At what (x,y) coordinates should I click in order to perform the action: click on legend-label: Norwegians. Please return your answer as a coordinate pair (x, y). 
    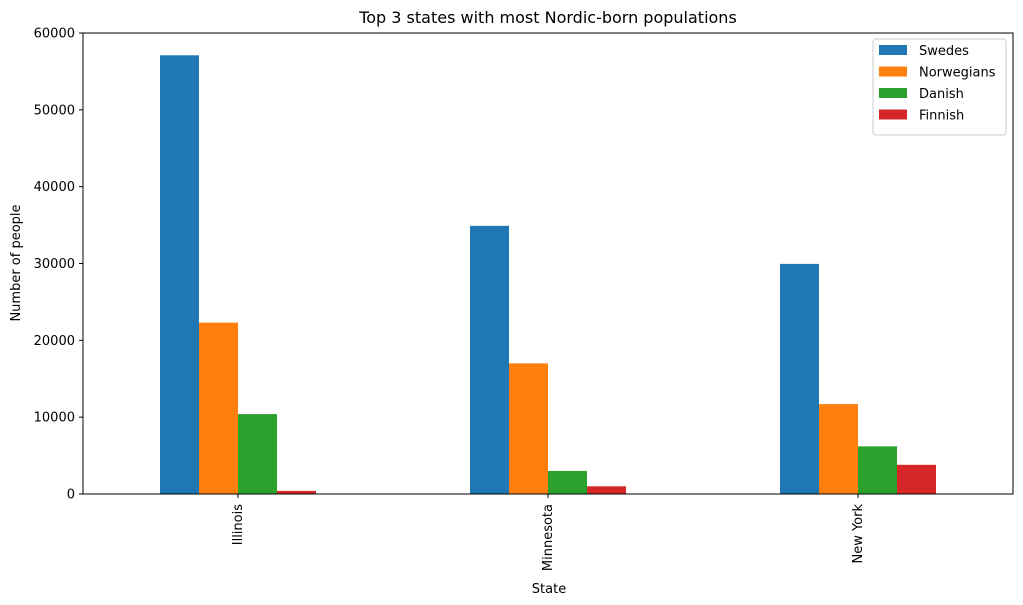
    Looking at the image, I should click on (957, 73).